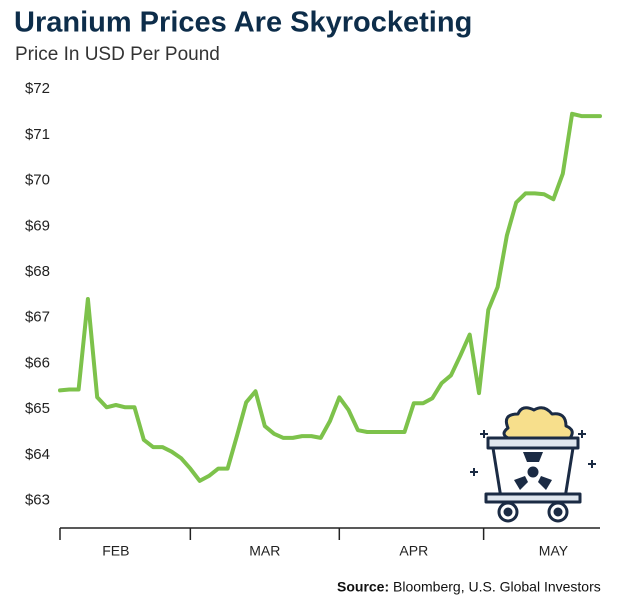 Image resolution: width=624 pixels, height=605 pixels. What do you see at coordinates (115, 551) in the screenshot?
I see `x-tick-label: FEB` at bounding box center [115, 551].